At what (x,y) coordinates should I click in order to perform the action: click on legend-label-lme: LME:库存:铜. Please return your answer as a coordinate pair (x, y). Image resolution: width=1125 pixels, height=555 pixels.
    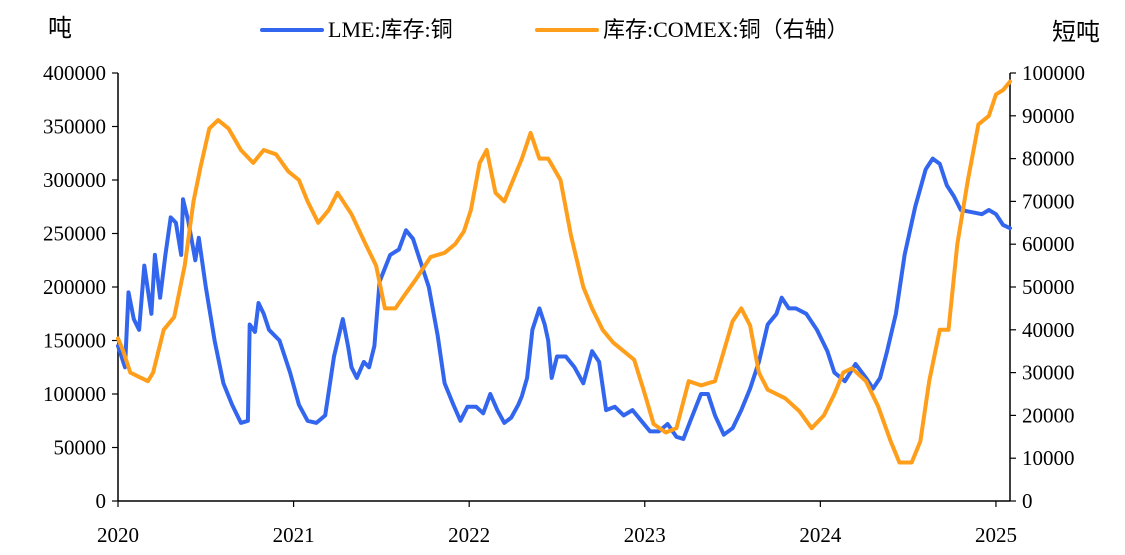
    Looking at the image, I should click on (390, 29).